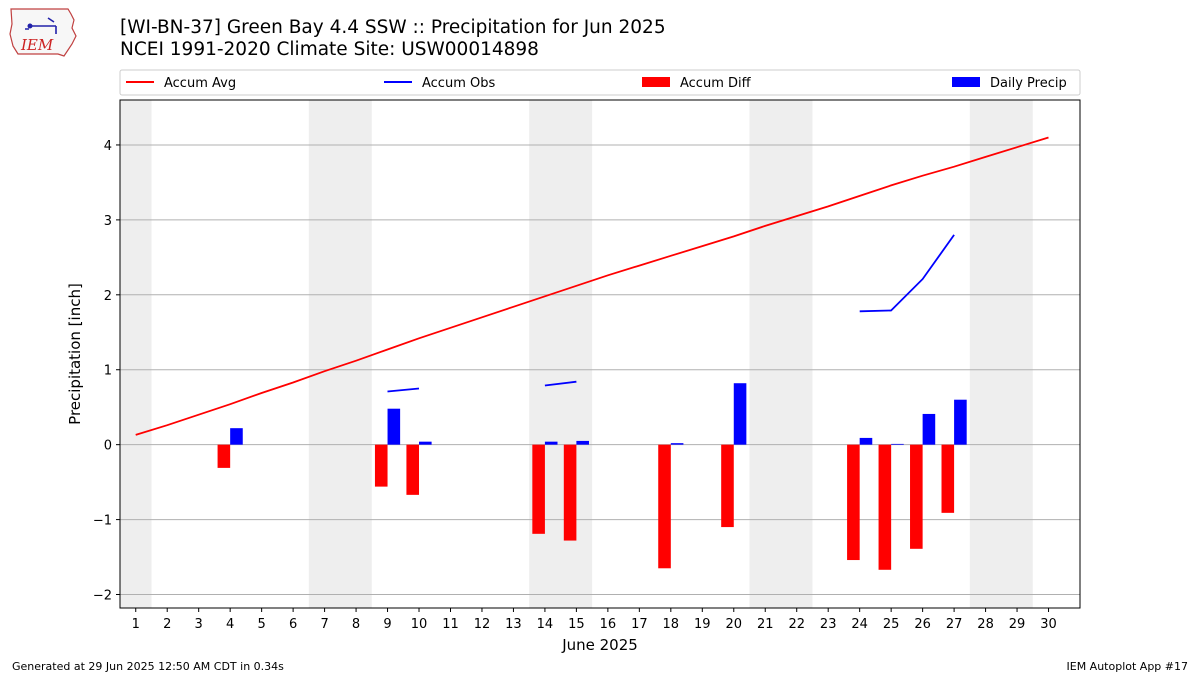 This screenshot has height=675, width=1200. Describe the element at coordinates (765, 624) in the screenshot. I see `x-tick-label-20: 21` at that location.